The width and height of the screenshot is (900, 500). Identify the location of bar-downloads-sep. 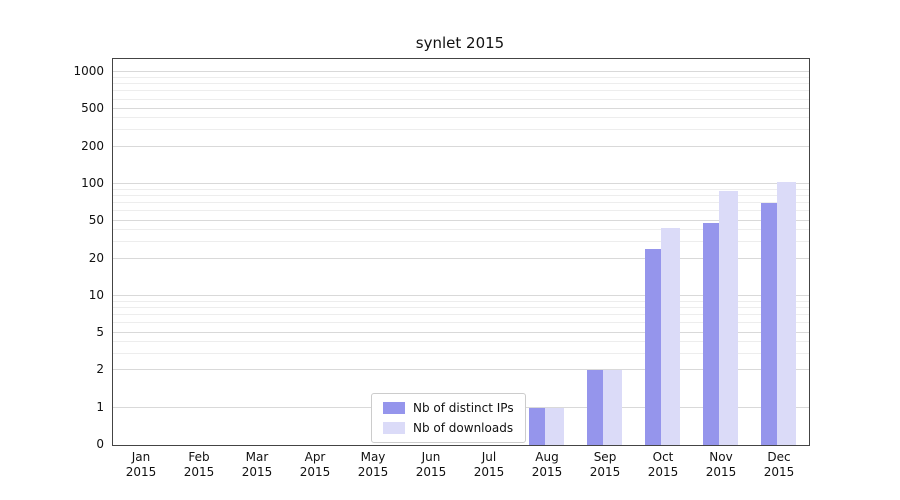
(612, 407).